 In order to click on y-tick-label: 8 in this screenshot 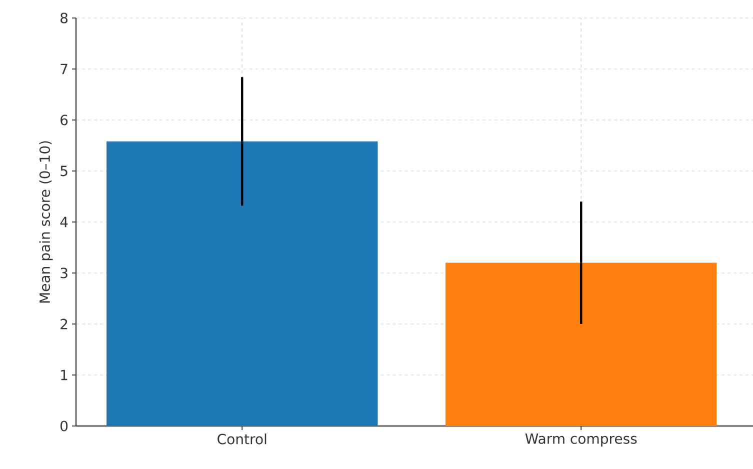, I will do `click(64, 18)`.